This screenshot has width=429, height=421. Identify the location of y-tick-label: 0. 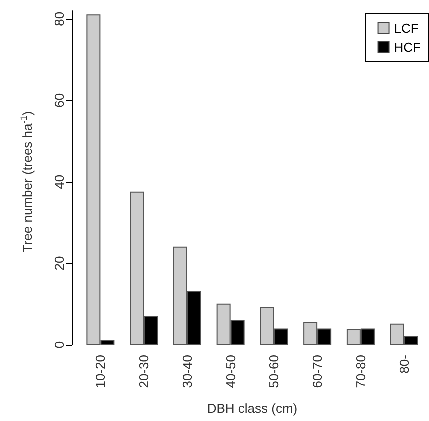
(59, 345).